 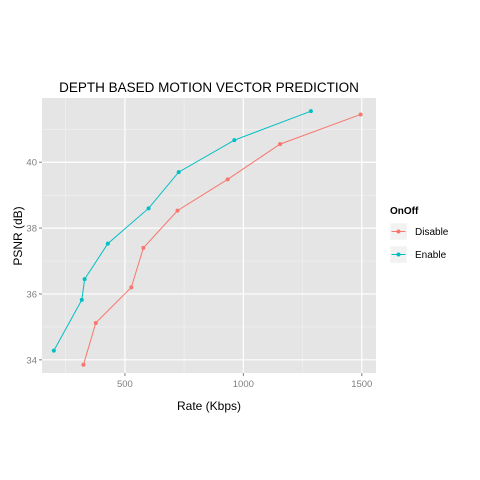 What do you see at coordinates (31, 229) in the screenshot?
I see `y-tick-label: 38` at bounding box center [31, 229].